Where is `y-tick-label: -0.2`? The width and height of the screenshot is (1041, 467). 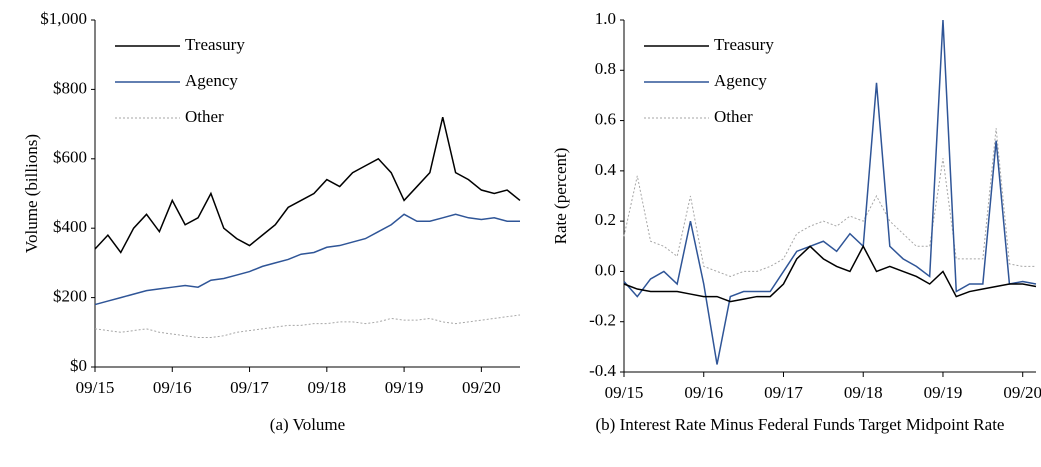 y-tick-label: -0.2 is located at coordinates (602, 320).